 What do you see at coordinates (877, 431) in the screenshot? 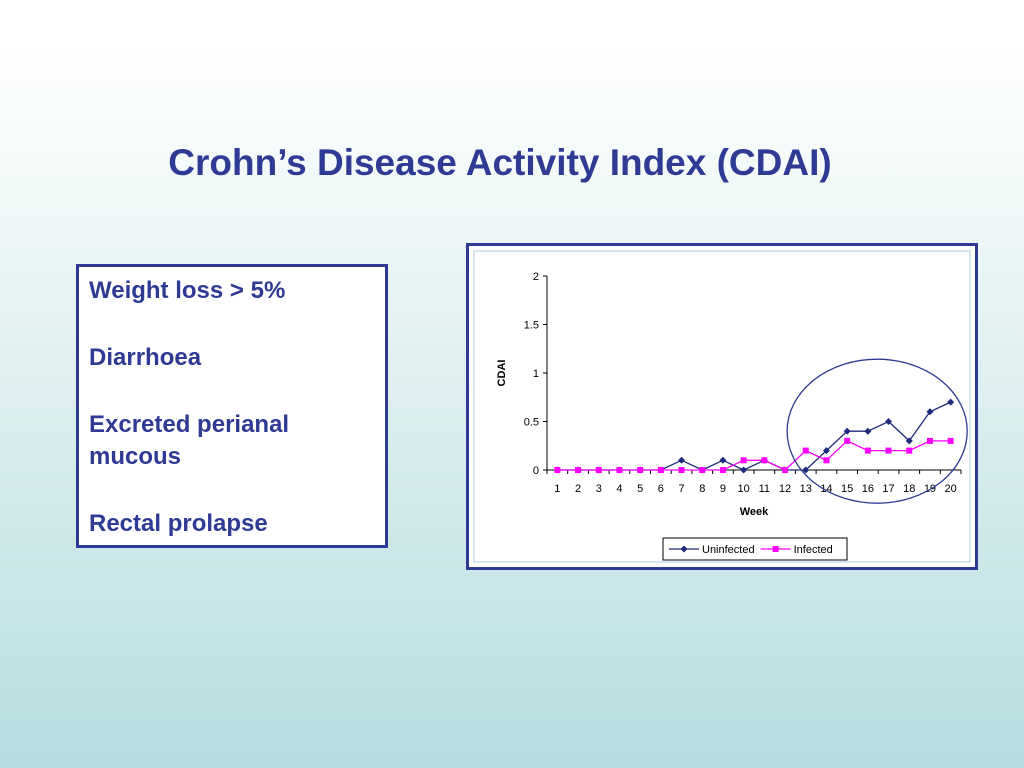
I see `highlight-ellipse` at bounding box center [877, 431].